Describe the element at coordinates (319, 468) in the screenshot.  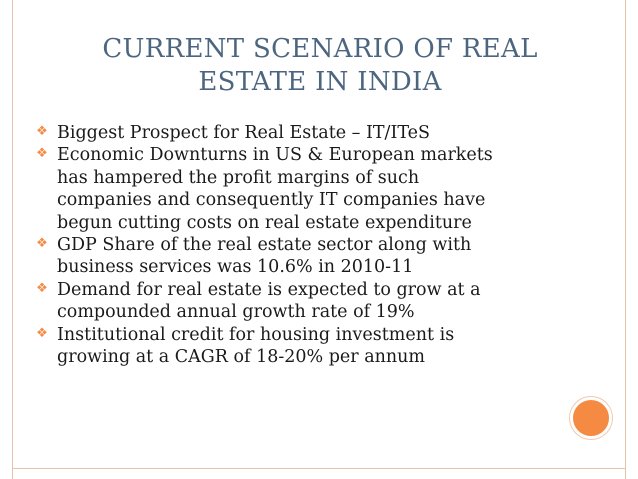
I see `frame-bottom-line` at that location.